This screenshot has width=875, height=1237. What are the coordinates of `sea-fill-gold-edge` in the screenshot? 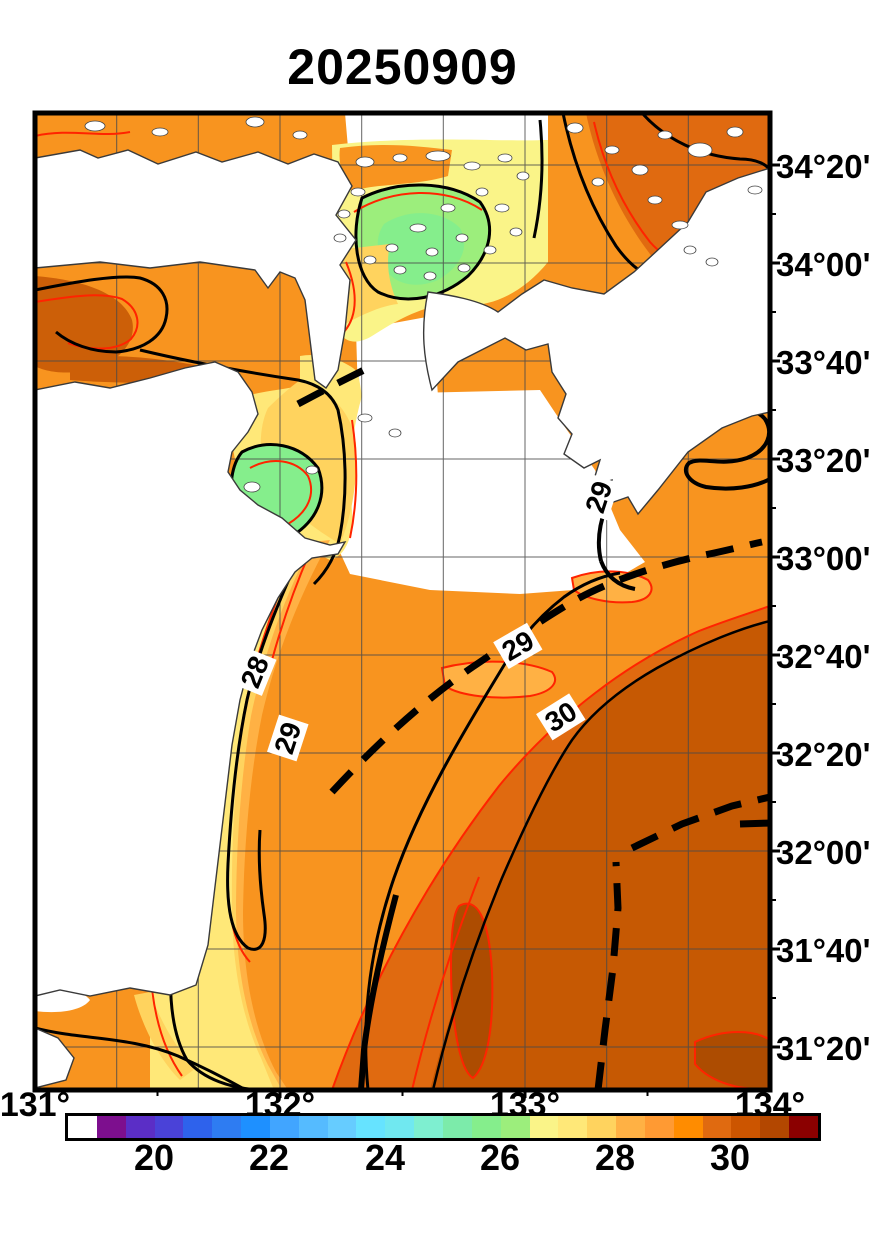 It's located at (366, 287).